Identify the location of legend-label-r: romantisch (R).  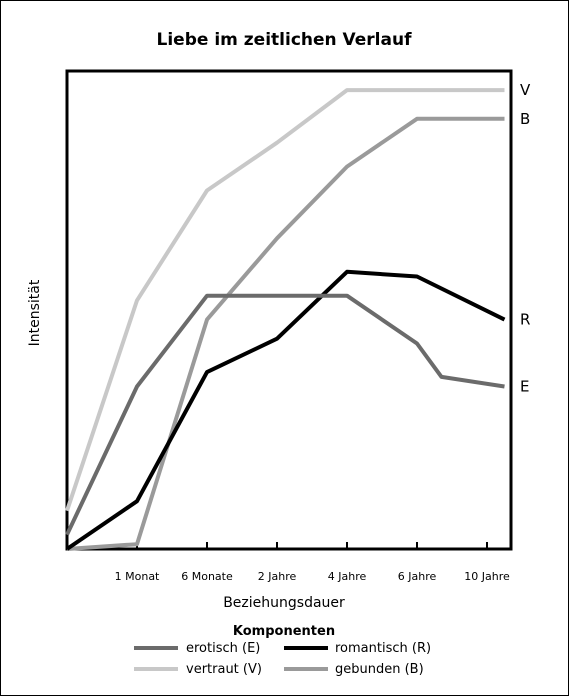
(383, 648).